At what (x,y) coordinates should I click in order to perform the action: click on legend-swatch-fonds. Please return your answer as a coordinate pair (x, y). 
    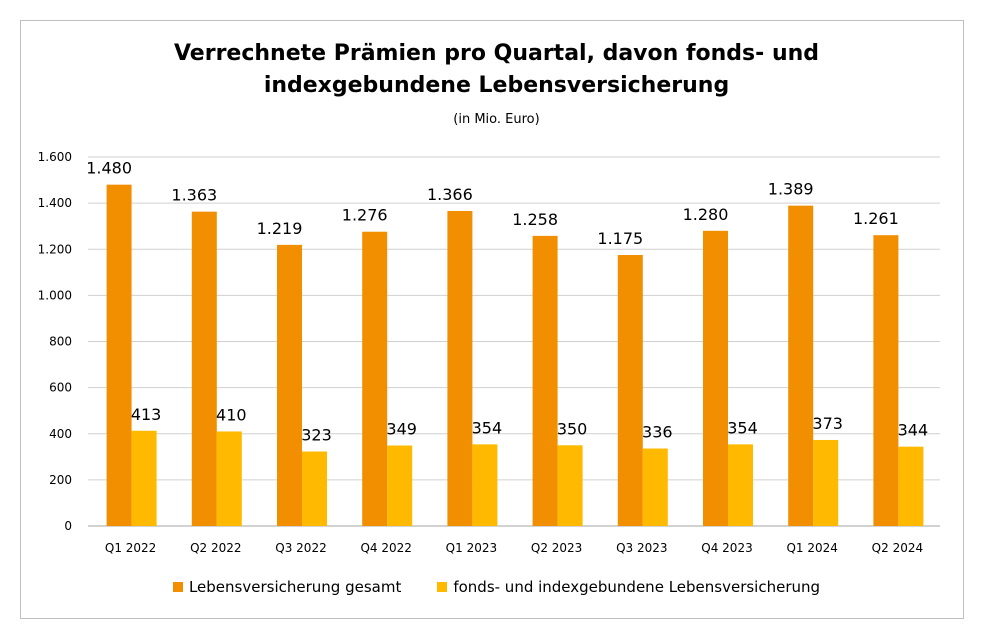
    Looking at the image, I should click on (442, 587).